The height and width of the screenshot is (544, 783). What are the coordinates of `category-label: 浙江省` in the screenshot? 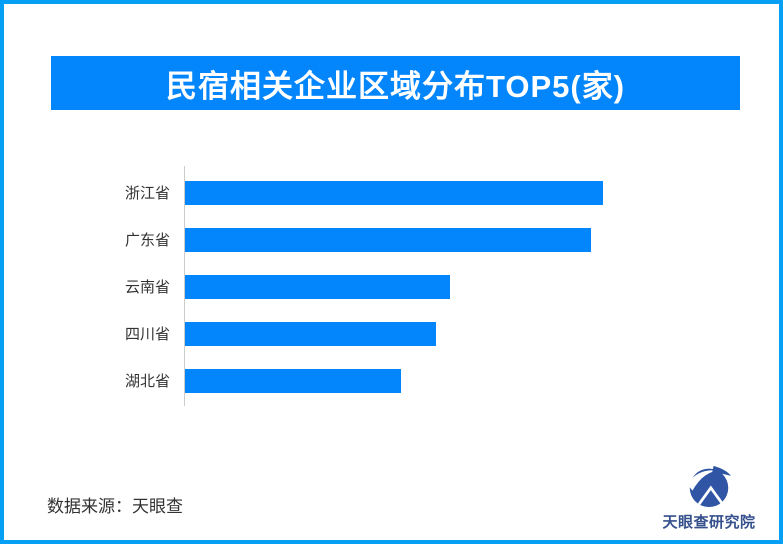 It's located at (147, 193).